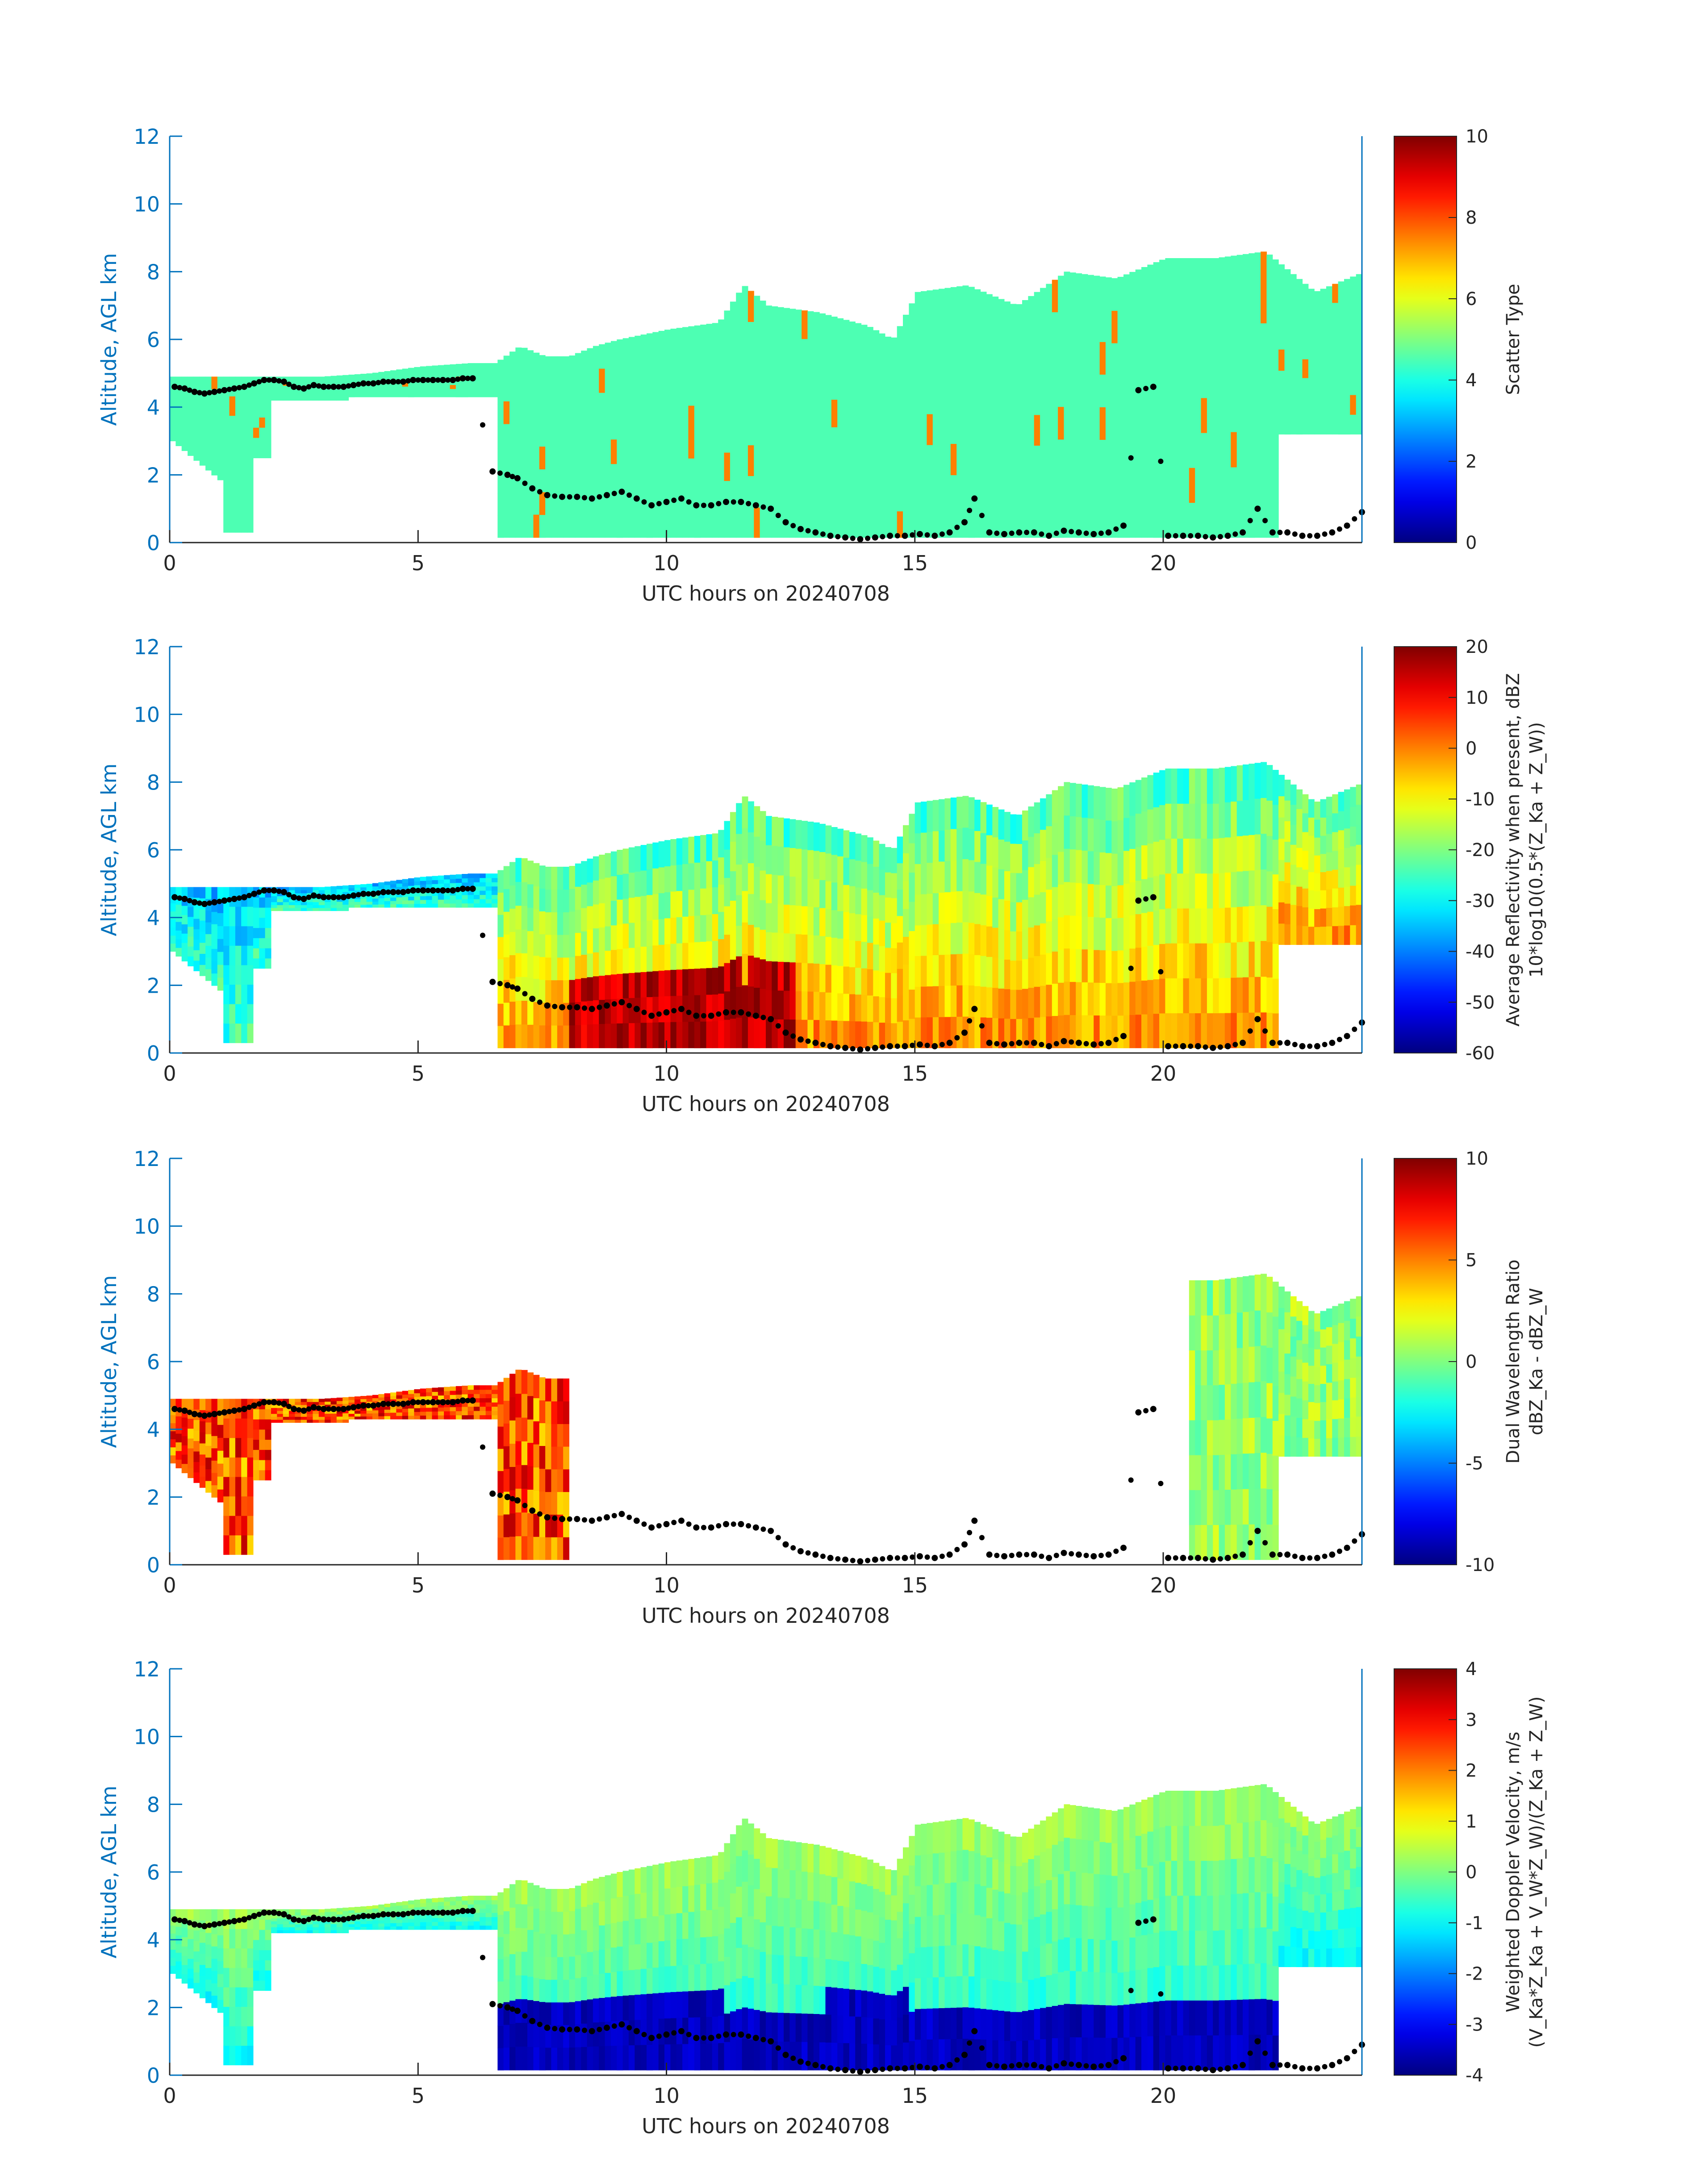  Describe the element at coordinates (1513, 339) in the screenshot. I see `colorbar-label: Scatter Type` at that location.